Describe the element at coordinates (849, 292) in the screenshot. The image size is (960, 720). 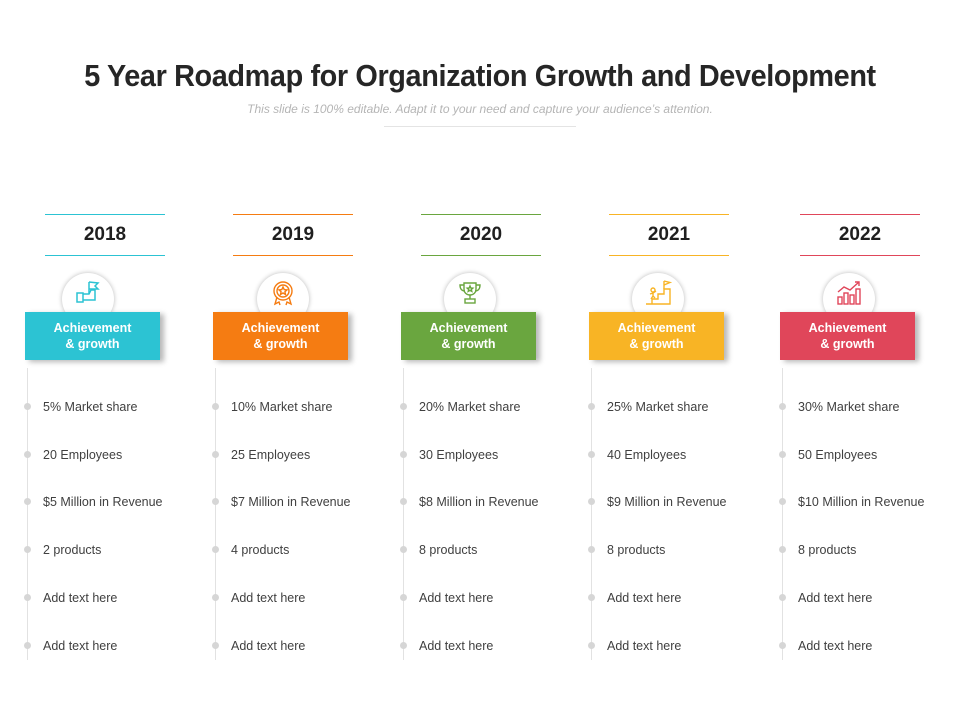
I see `growth-chart-icon` at that location.